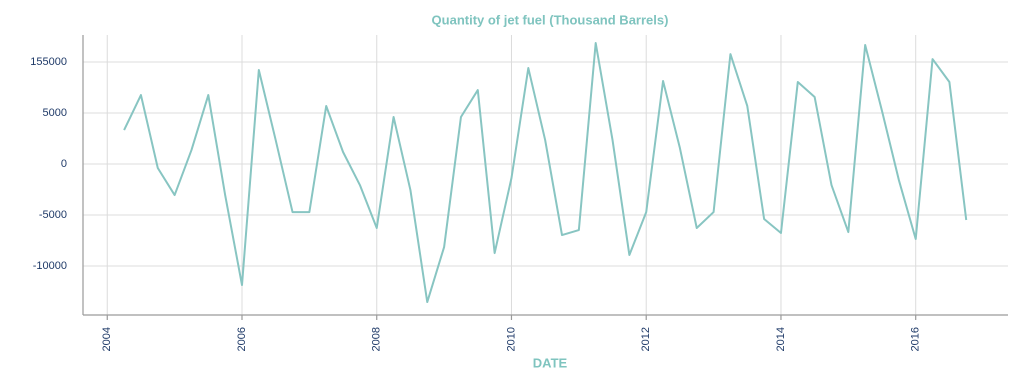 Image resolution: width=1025 pixels, height=381 pixels. What do you see at coordinates (646, 339) in the screenshot?
I see `x-tick-label: 2012` at bounding box center [646, 339].